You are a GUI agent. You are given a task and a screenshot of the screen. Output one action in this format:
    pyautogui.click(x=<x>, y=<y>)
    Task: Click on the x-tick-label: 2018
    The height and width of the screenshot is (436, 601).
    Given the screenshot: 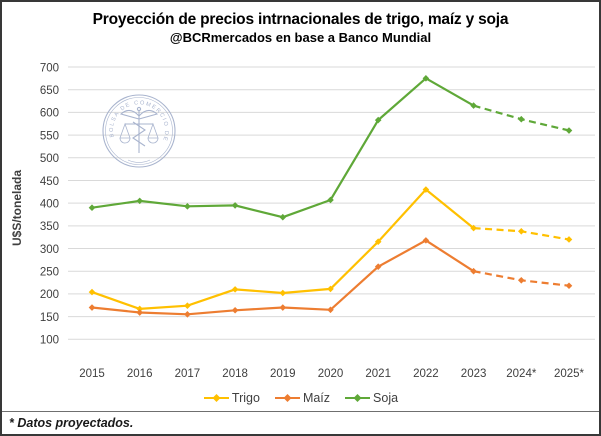 What is the action you would take?
    pyautogui.click(x=235, y=374)
    